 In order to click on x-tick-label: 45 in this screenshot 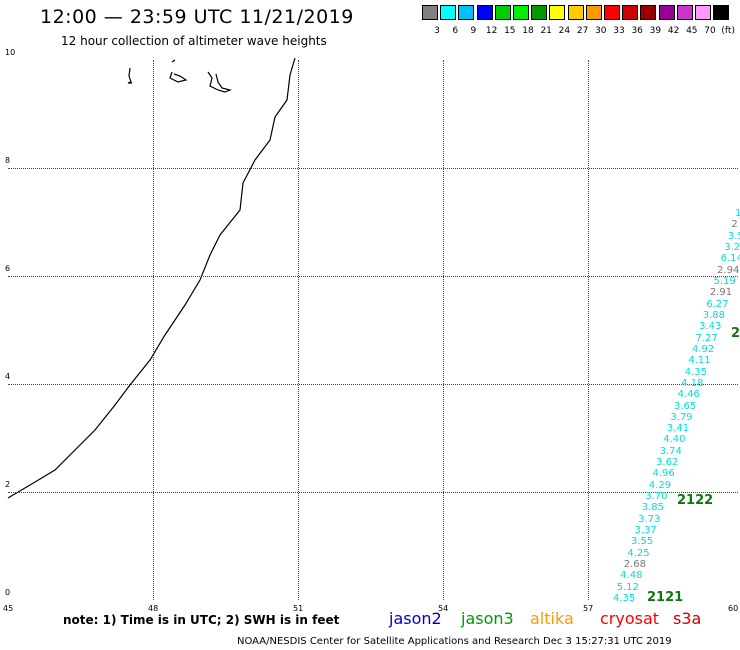, I will do `click(8, 608)`.